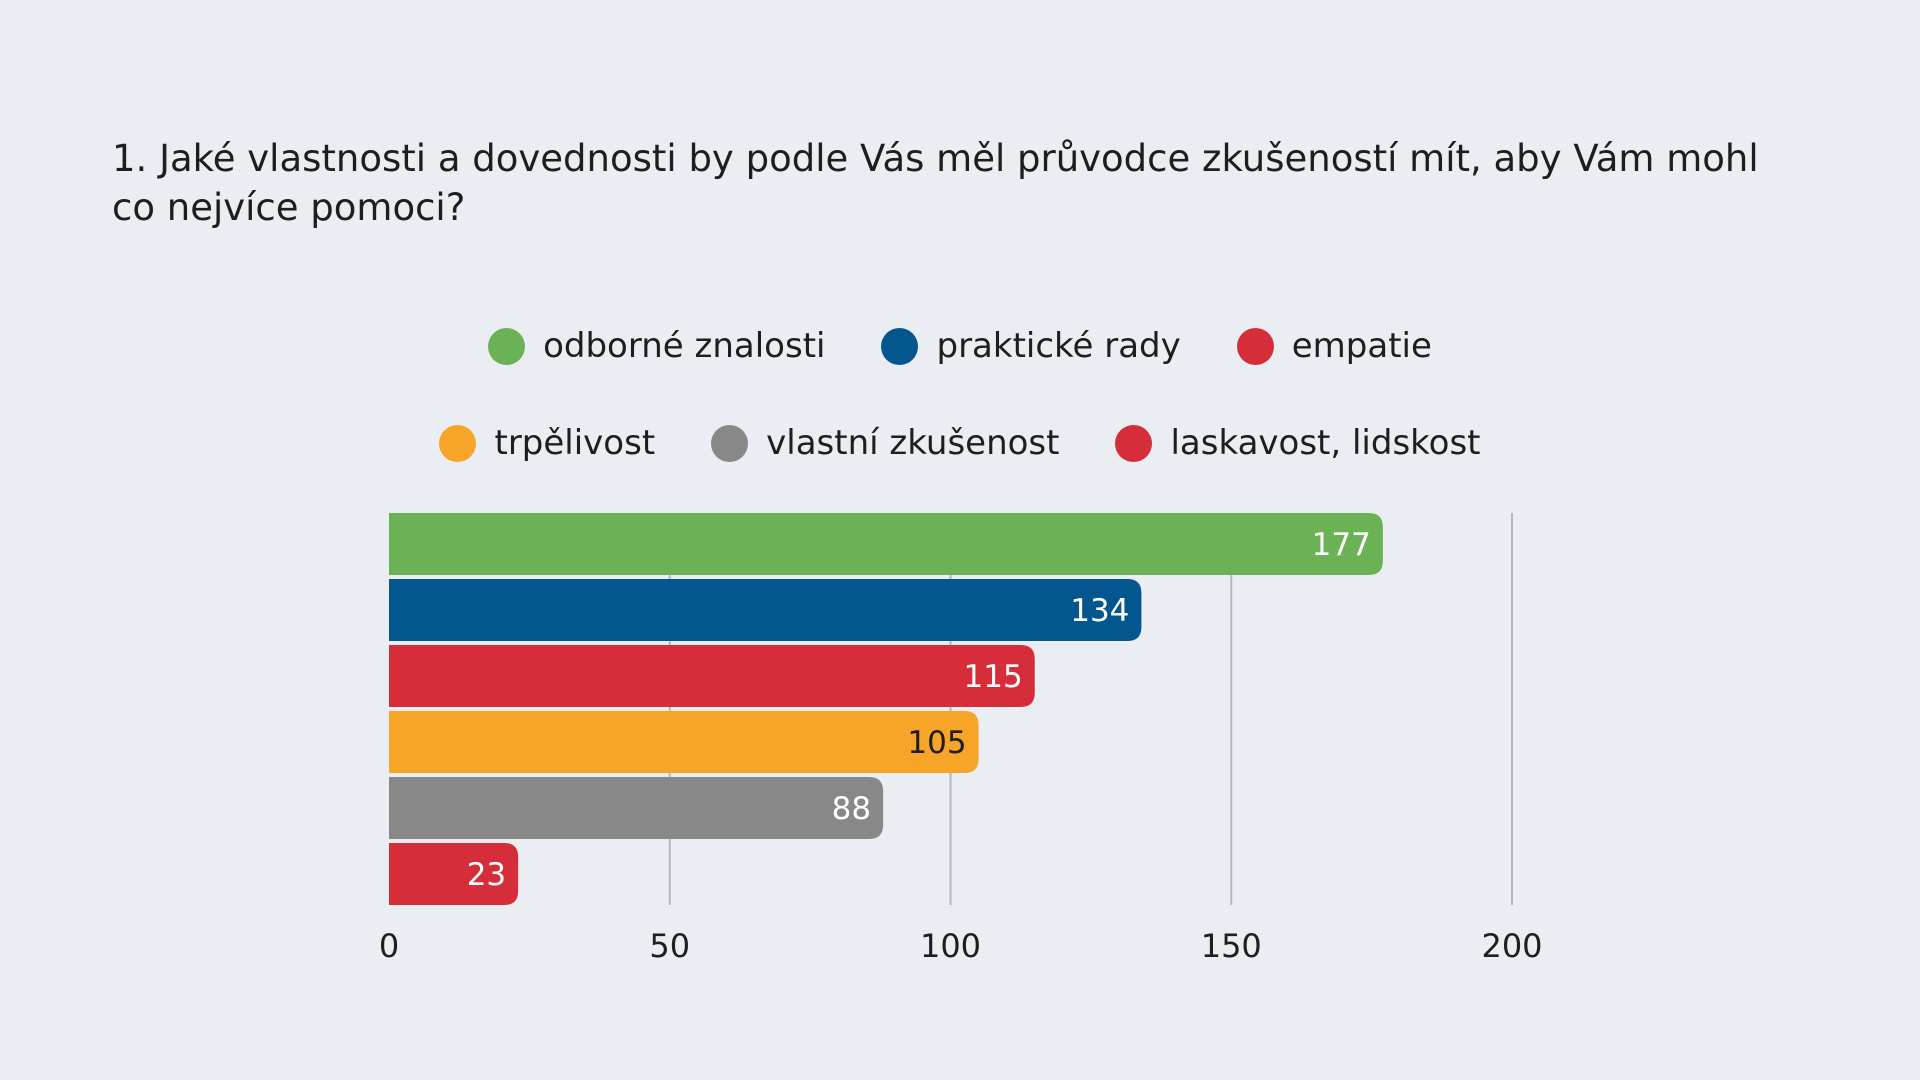  I want to click on legend-label: odborné znalosti, so click(684, 346).